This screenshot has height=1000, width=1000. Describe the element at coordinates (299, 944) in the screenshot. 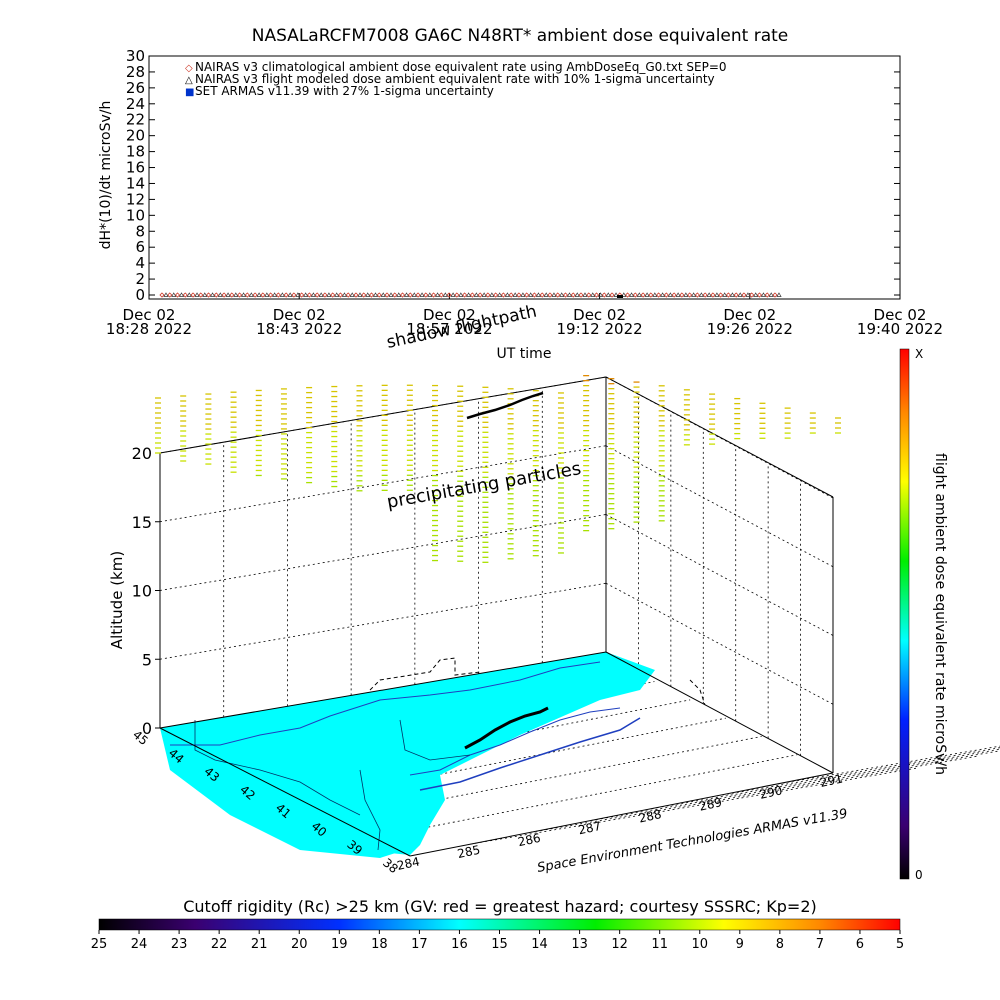

I see `colorbar-tick-label: 20` at that location.